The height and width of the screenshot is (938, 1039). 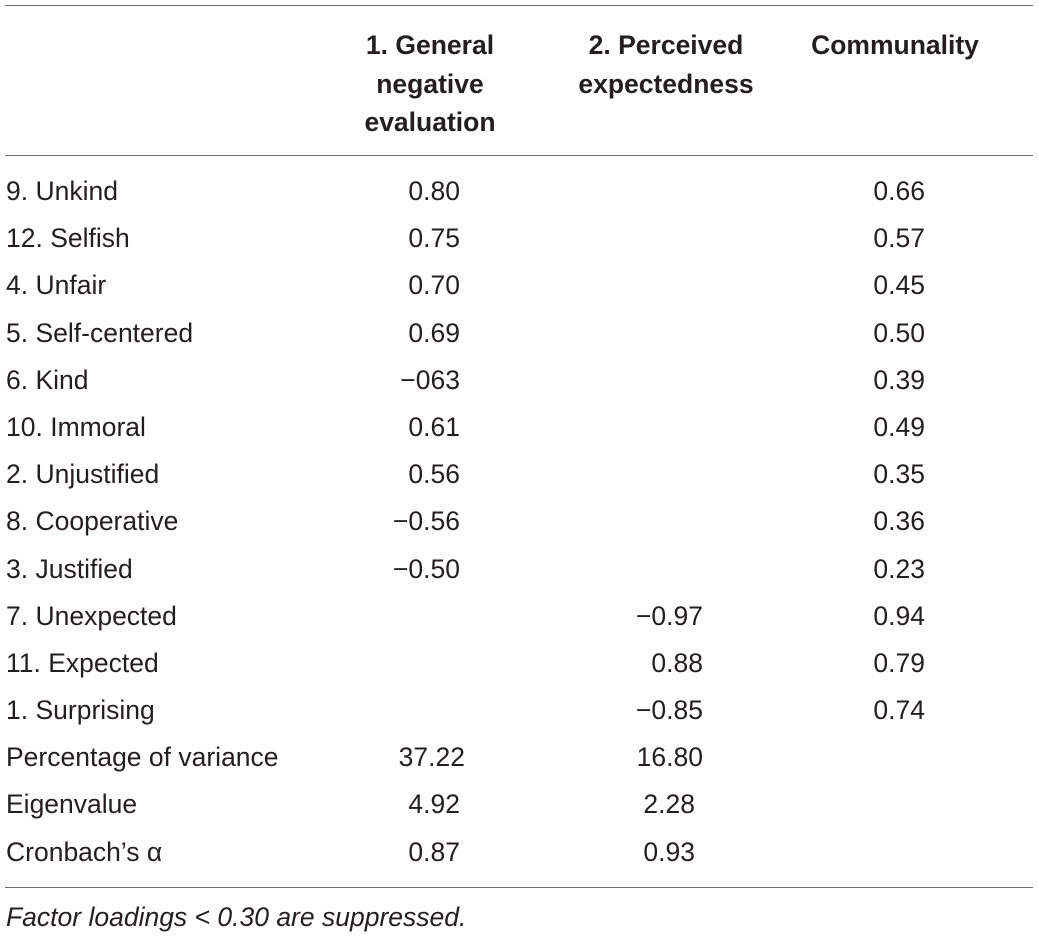 I want to click on communality-value: 0.36, so click(x=899, y=521).